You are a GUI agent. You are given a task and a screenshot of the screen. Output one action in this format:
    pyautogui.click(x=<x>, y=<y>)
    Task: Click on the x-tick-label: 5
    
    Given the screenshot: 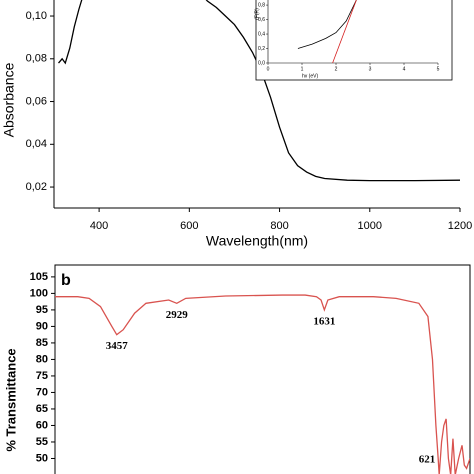 What is the action you would take?
    pyautogui.click(x=438, y=69)
    